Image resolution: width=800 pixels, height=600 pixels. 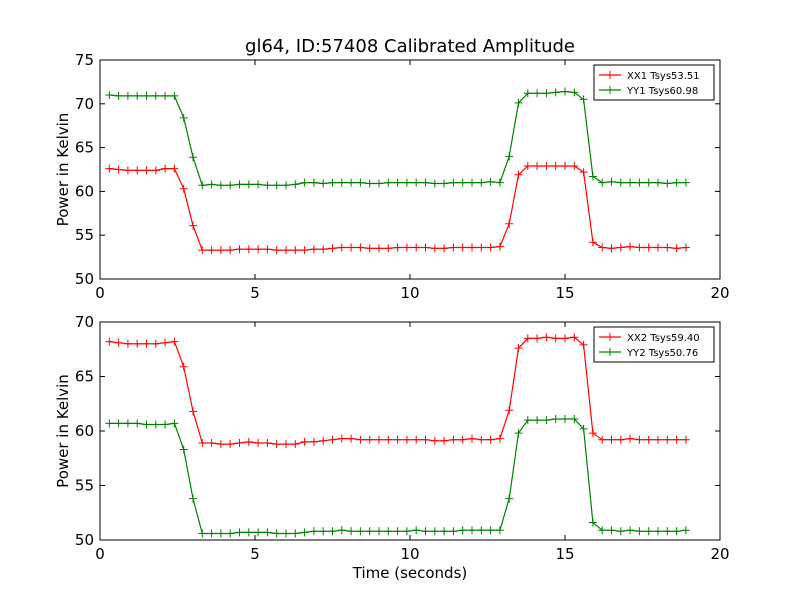 What do you see at coordinates (410, 573) in the screenshot?
I see `x-axis-label: Time (seconds)` at bounding box center [410, 573].